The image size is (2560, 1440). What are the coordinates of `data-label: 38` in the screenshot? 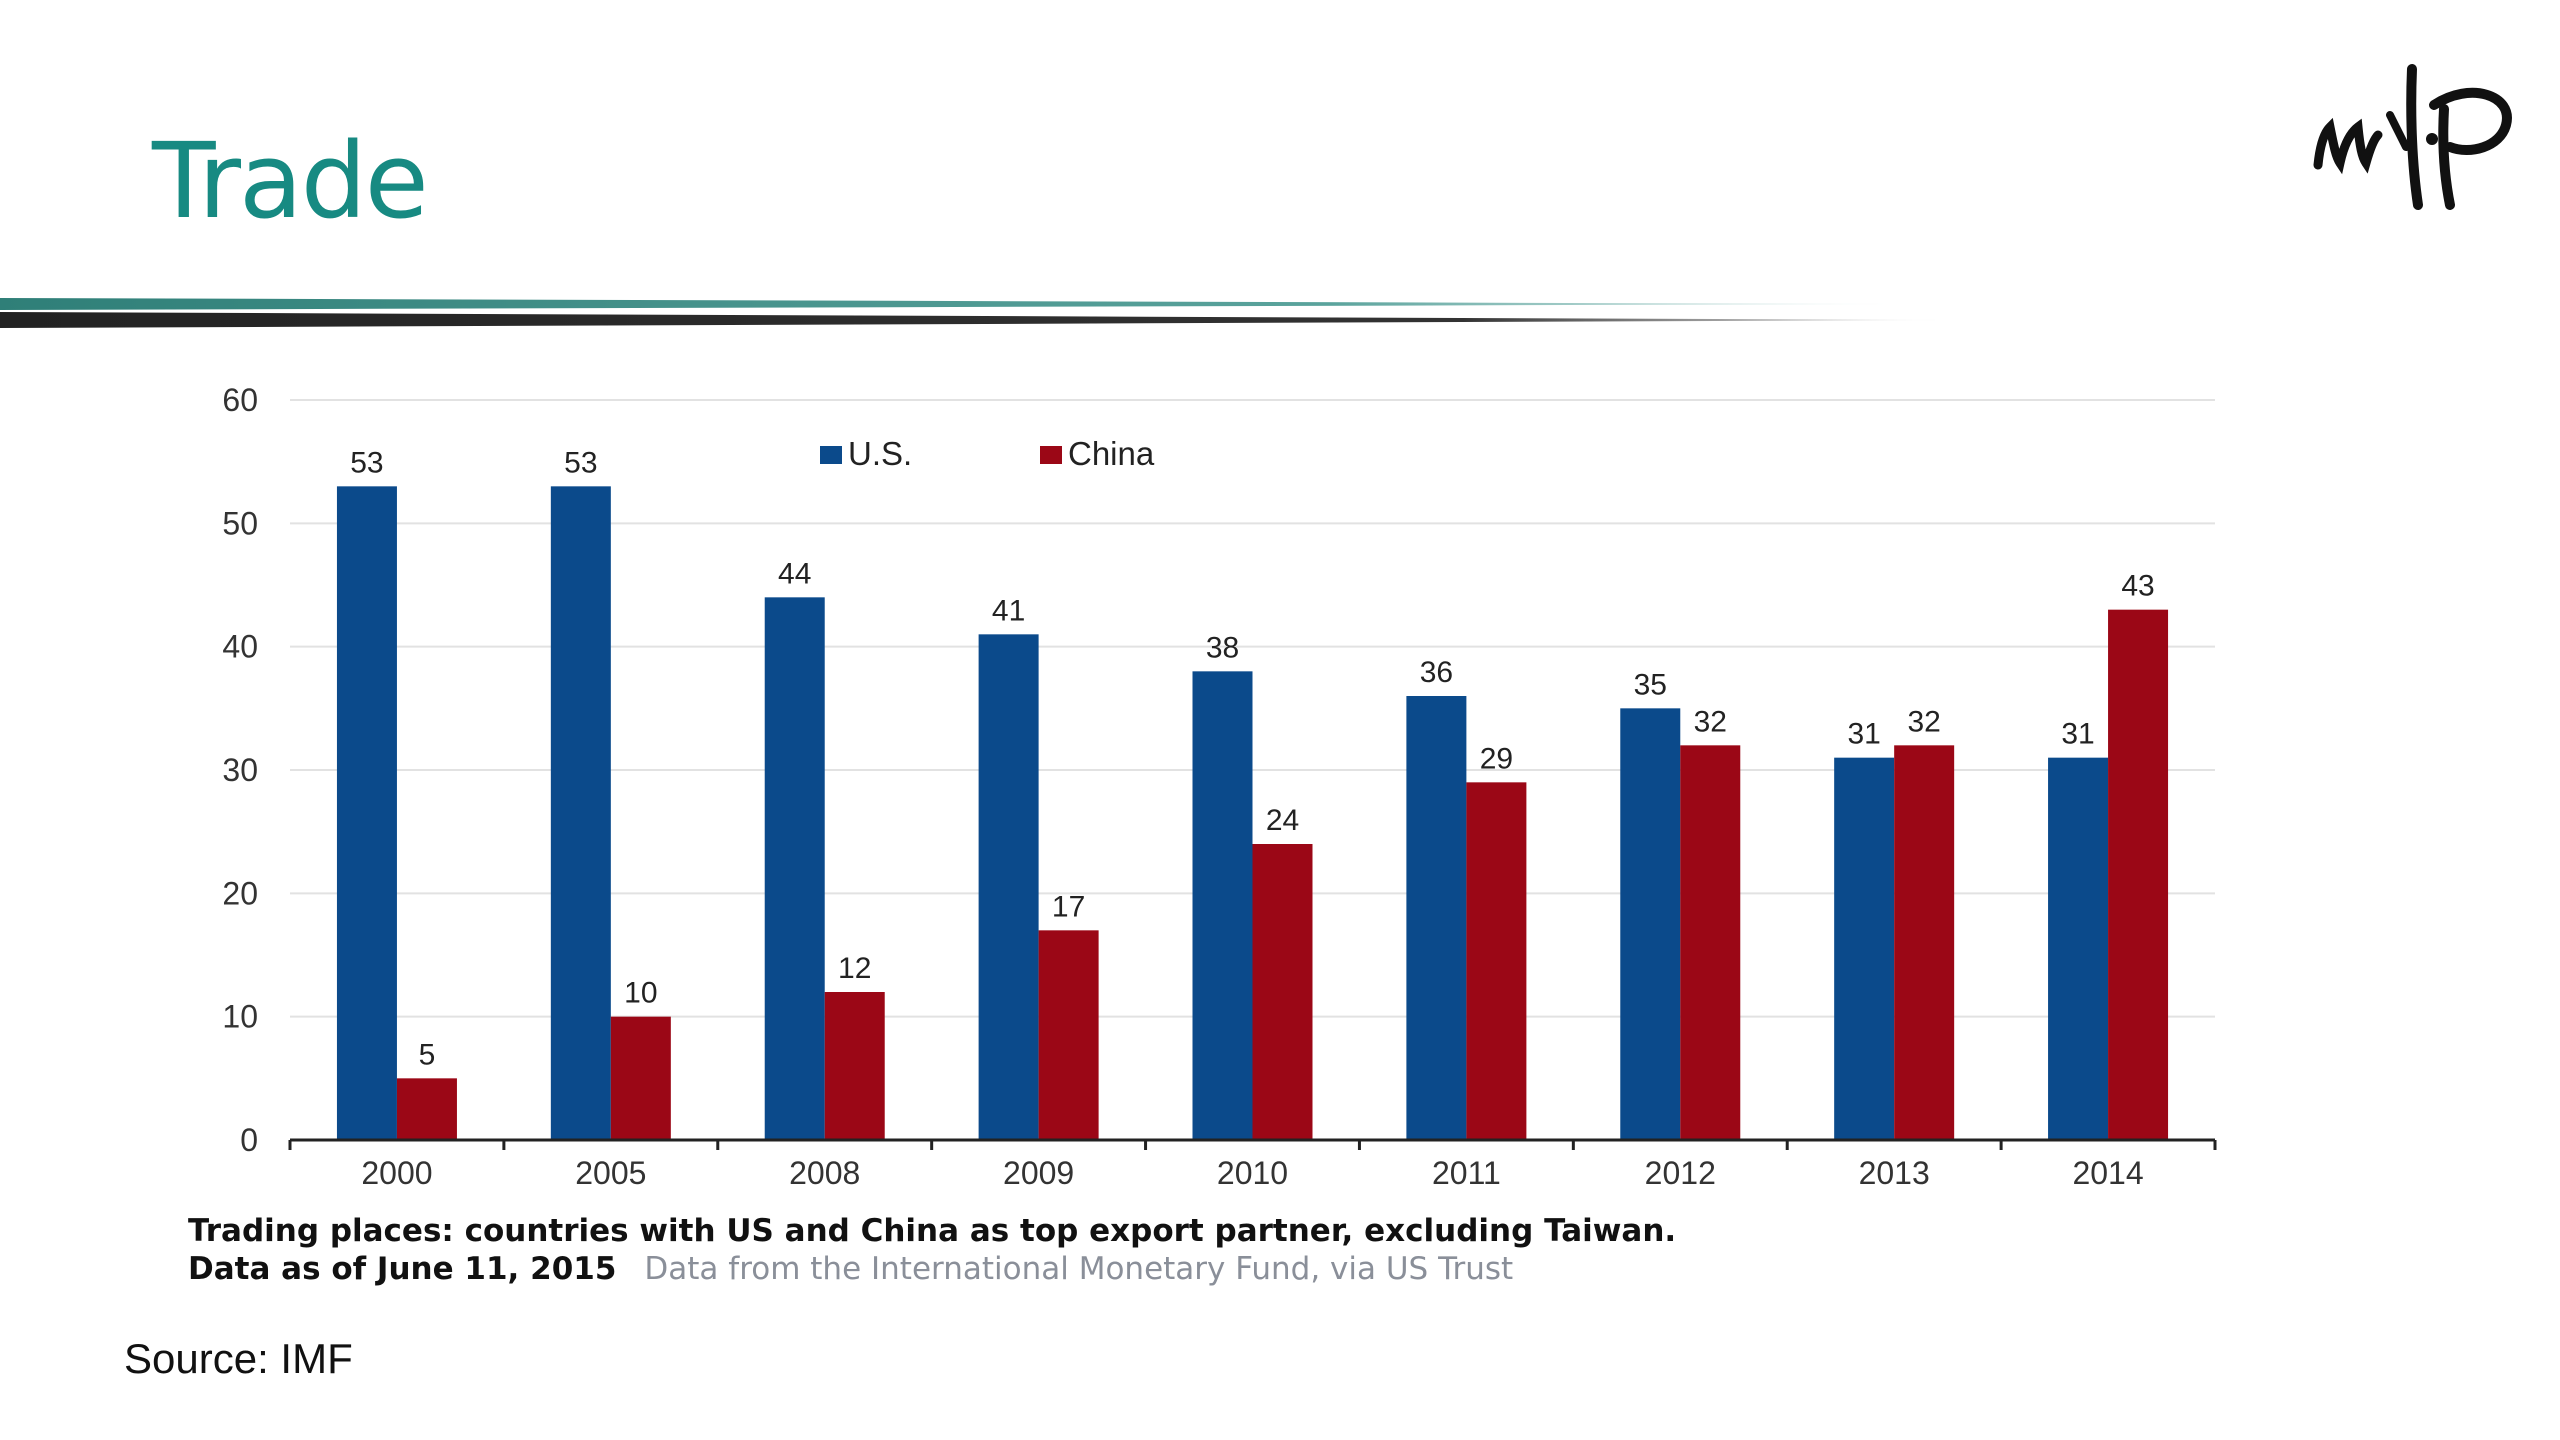 It's located at (1222, 647).